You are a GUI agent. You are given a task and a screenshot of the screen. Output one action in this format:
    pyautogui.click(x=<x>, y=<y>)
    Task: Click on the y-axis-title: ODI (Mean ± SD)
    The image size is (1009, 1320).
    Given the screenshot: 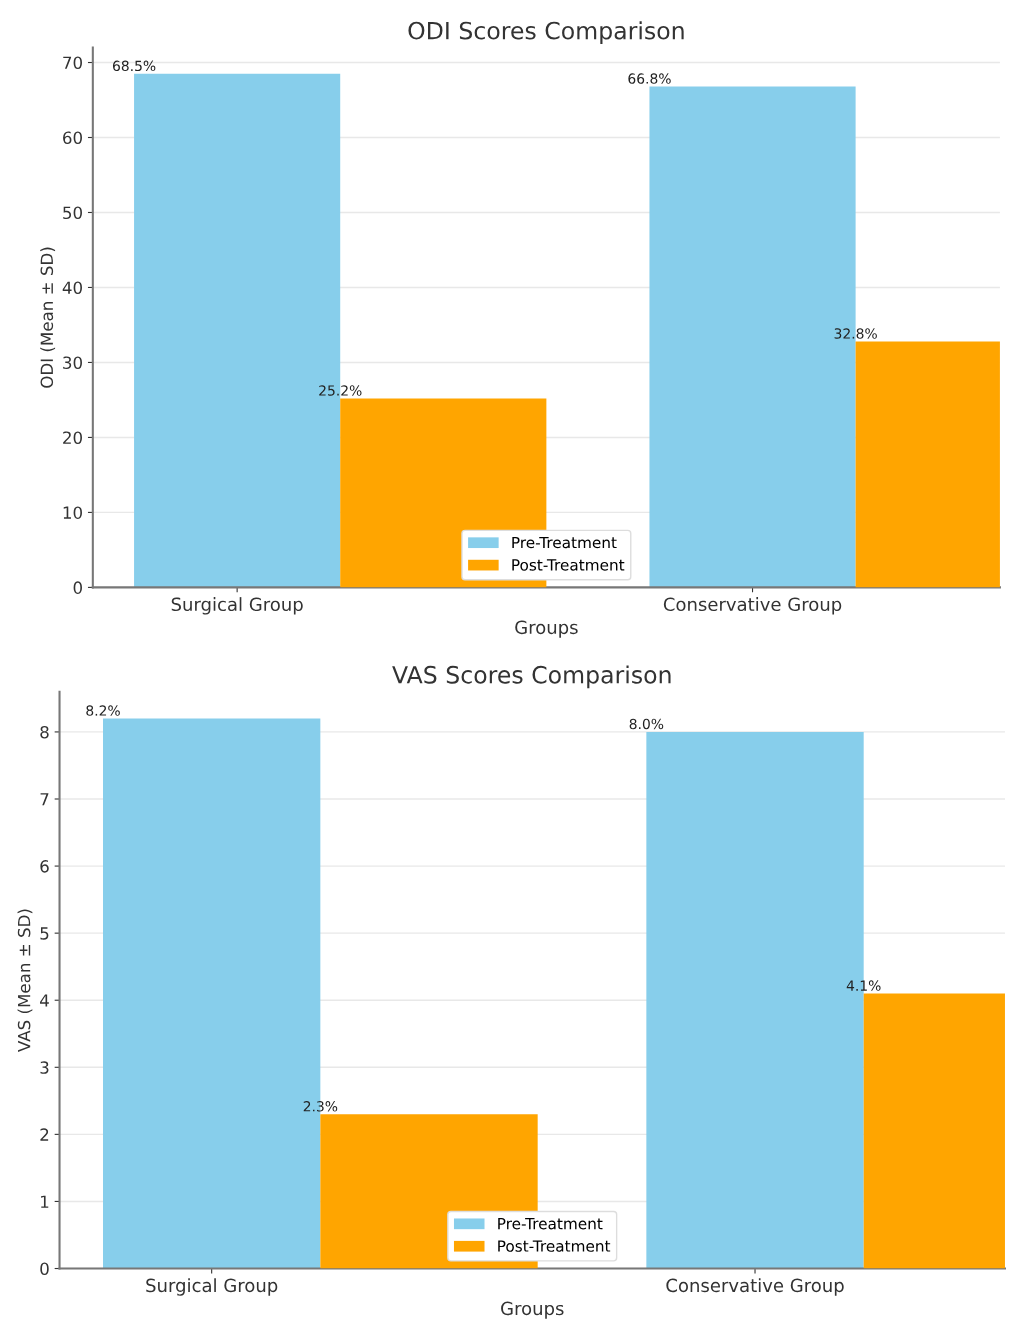 What is the action you would take?
    pyautogui.click(x=48, y=317)
    